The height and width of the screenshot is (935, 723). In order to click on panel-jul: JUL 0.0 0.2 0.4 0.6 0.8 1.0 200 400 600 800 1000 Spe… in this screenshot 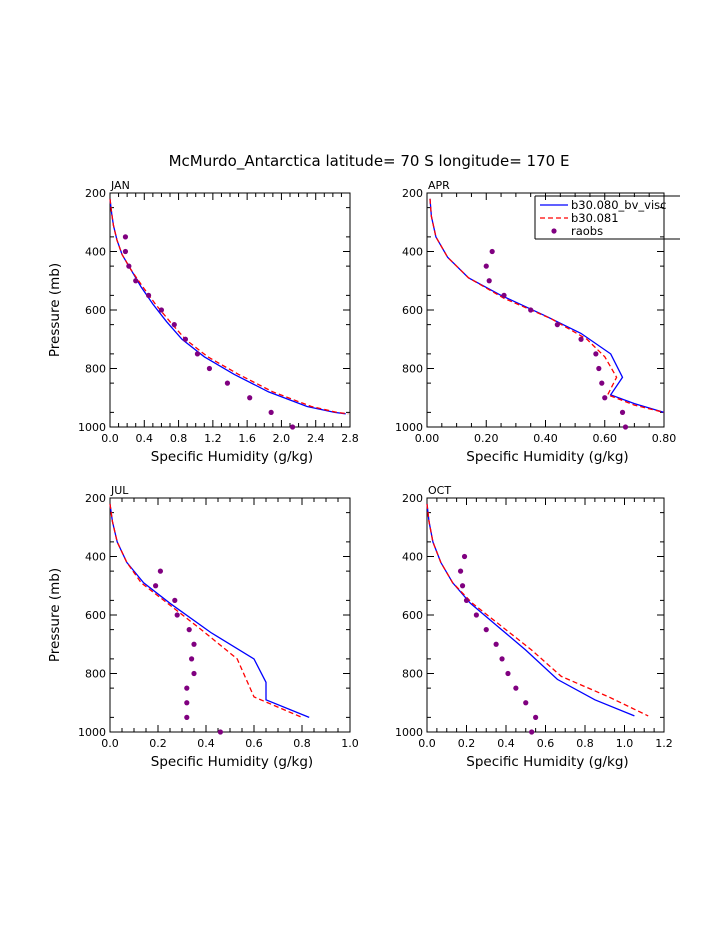, I will do `click(203, 627)`.